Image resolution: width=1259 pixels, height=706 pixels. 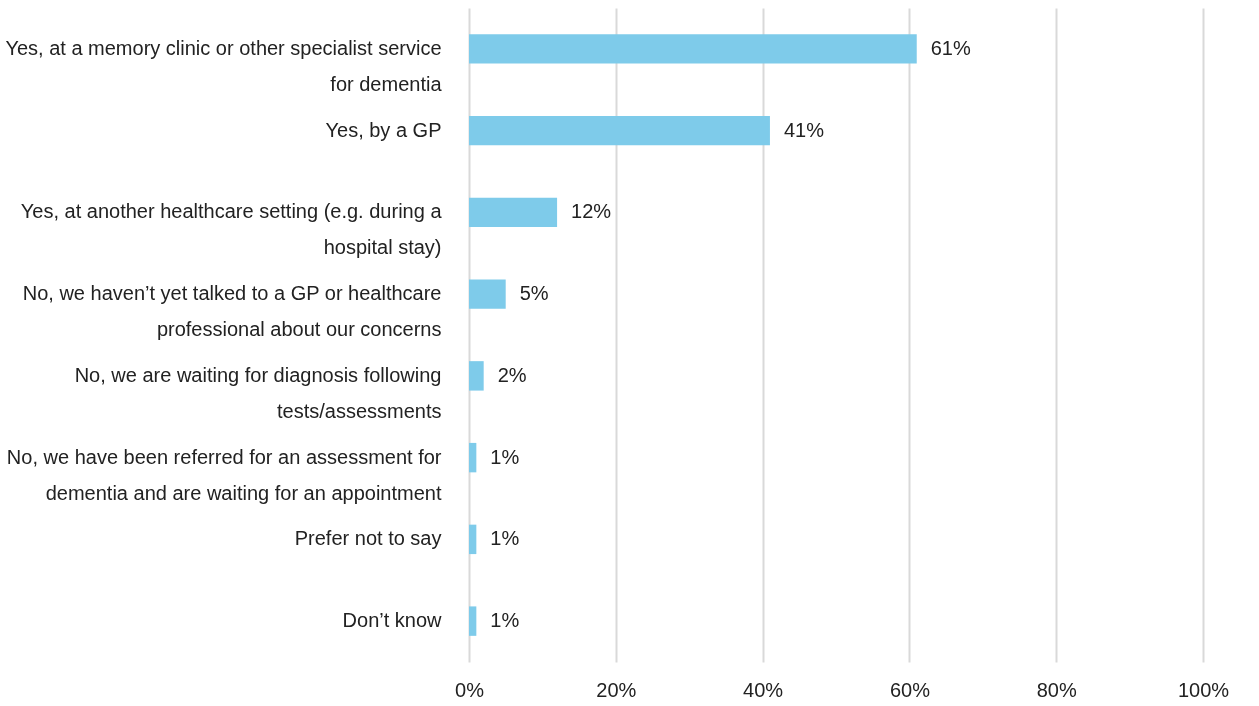 I want to click on x-tick-label: 100%, so click(x=1203, y=689).